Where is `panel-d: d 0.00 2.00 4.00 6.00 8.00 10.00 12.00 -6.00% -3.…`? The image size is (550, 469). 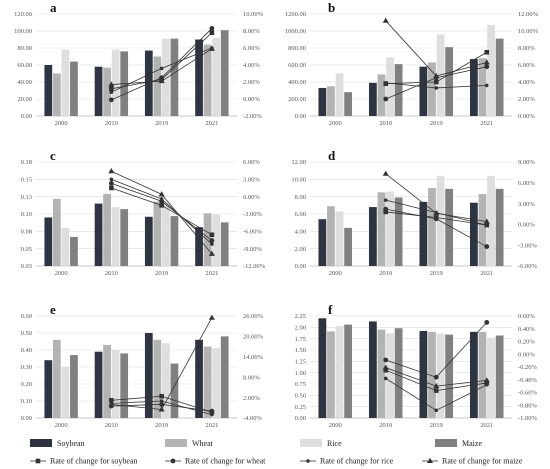
panel-d: d 0.00 2.00 4.00 6.00 8.00 10.00 12.00 -6.00% -3.… is located at coordinates (414, 212).